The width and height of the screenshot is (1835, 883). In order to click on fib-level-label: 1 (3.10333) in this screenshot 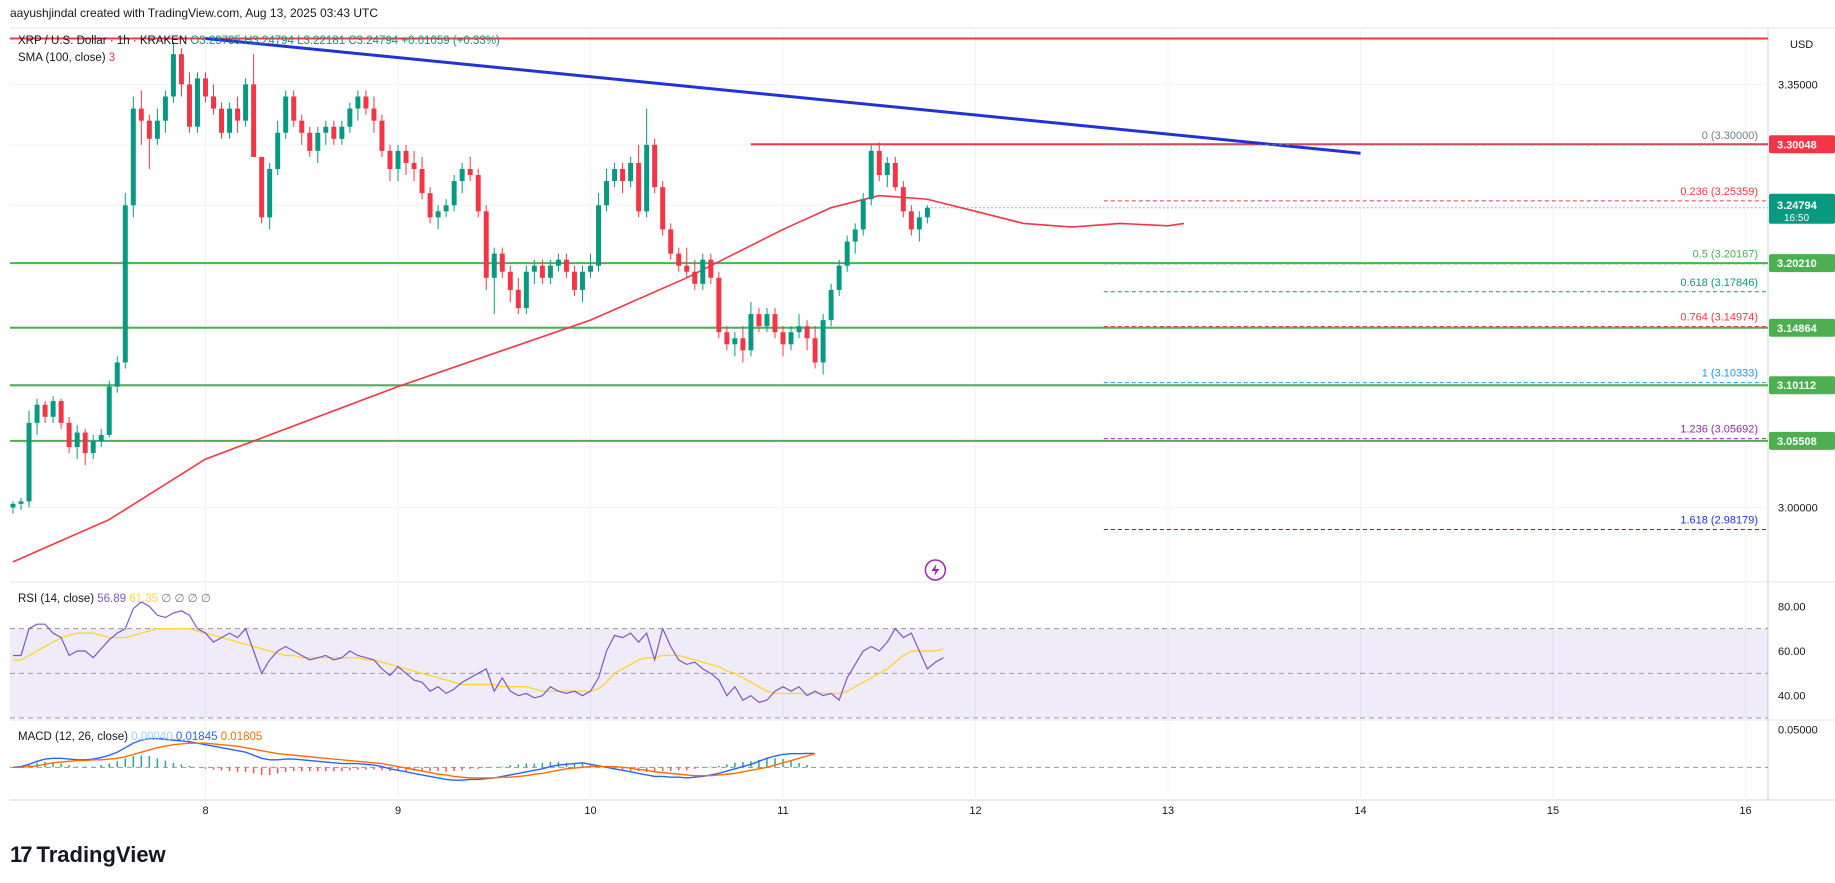, I will do `click(1730, 374)`.